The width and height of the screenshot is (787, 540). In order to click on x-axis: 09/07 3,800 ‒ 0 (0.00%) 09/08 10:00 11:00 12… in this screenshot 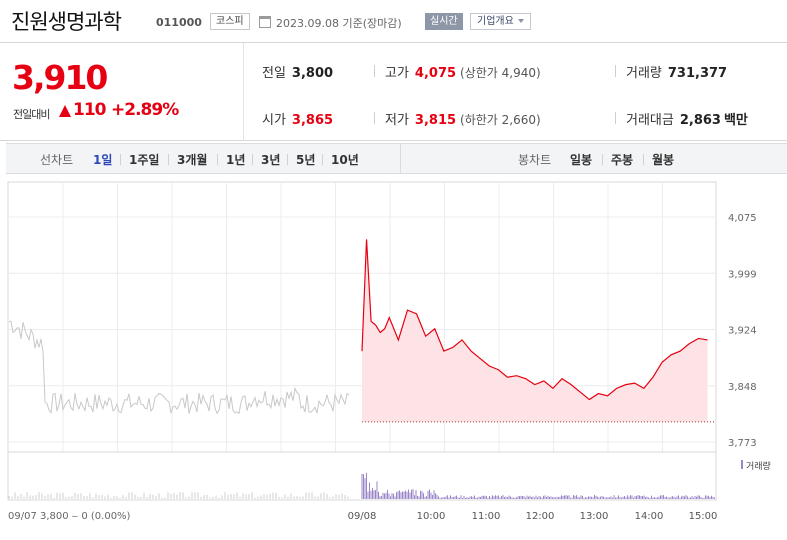, I will do `click(362, 516)`.